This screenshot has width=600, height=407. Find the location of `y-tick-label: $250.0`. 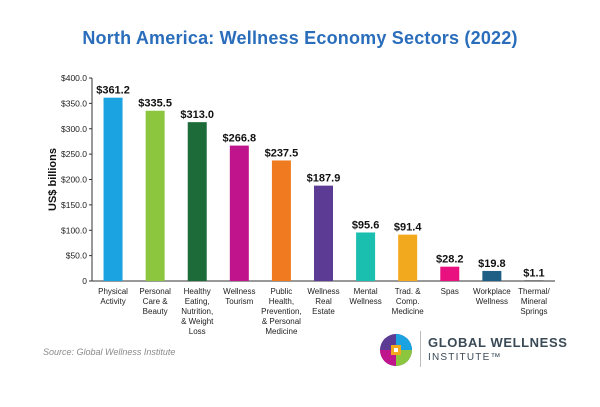

y-tick-label: $250.0 is located at coordinates (74, 154).